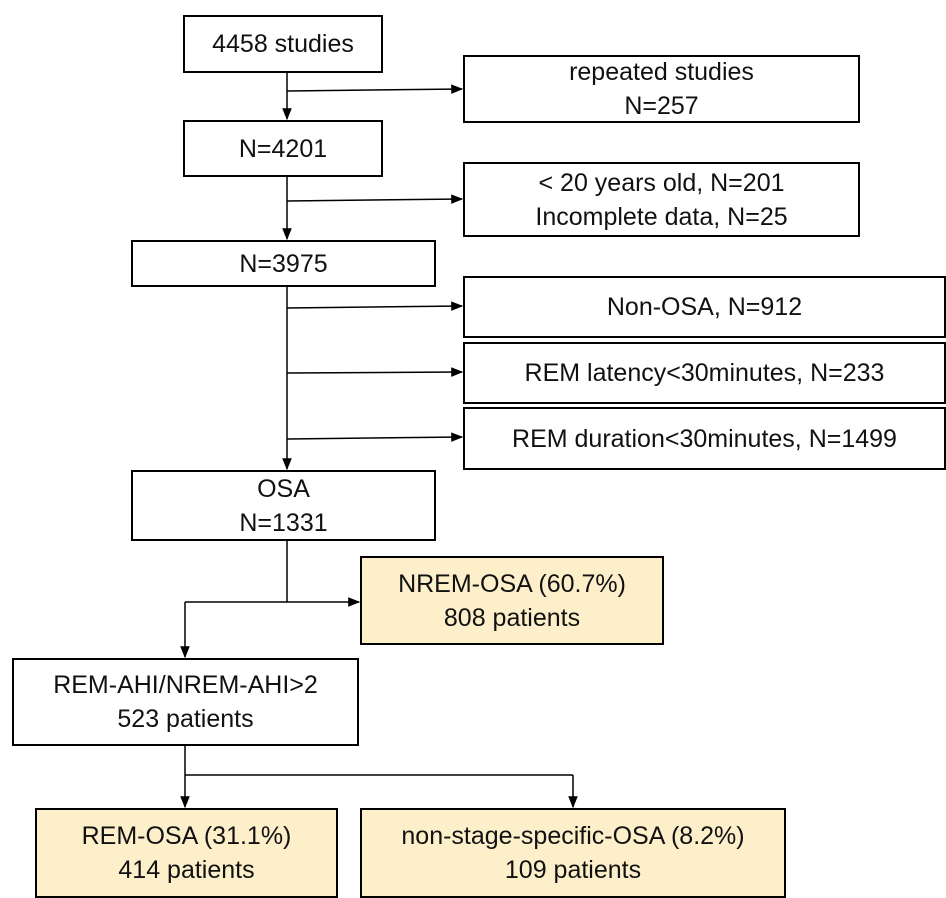 Image resolution: width=946 pixels, height=898 pixels. I want to click on node: REM duration<30minutes, N=1499, so click(704, 438).